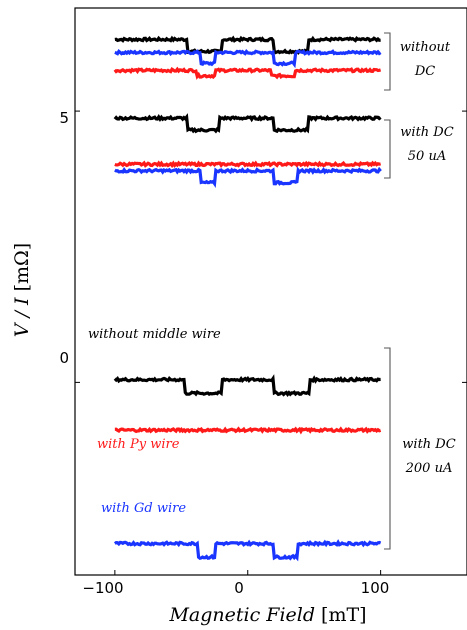 This screenshot has width=467, height=630. I want to click on x-tick-label-neg100: −100, so click(102, 588).